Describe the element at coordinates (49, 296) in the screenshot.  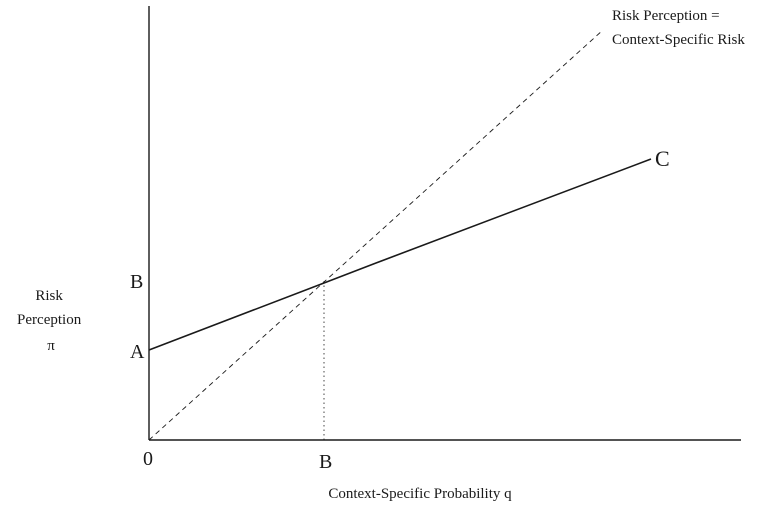
I see `y-axis-label-line-1: Risk` at that location.